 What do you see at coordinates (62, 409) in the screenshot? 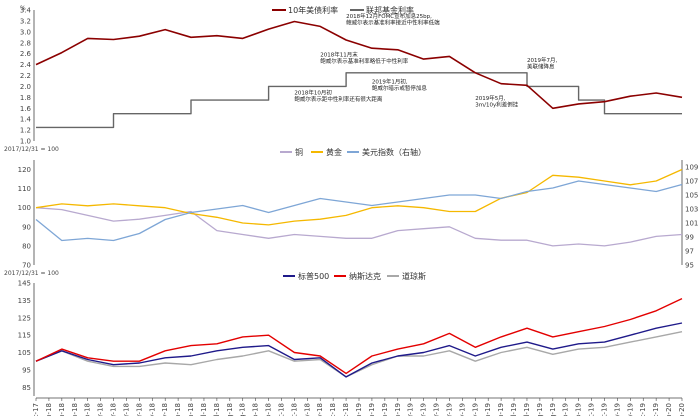
I see `x-tick-label: Jan-18` at bounding box center [62, 409].